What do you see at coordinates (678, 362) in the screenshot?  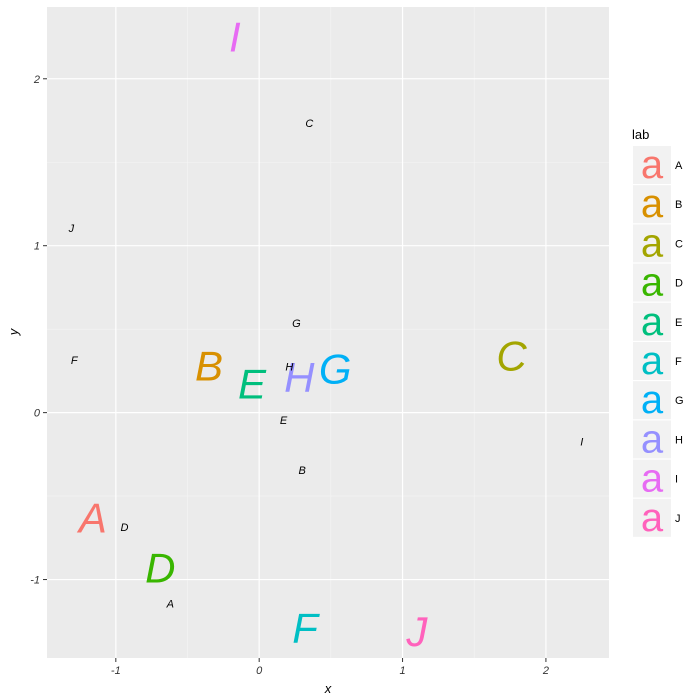 I see `legend-label: F` at bounding box center [678, 362].